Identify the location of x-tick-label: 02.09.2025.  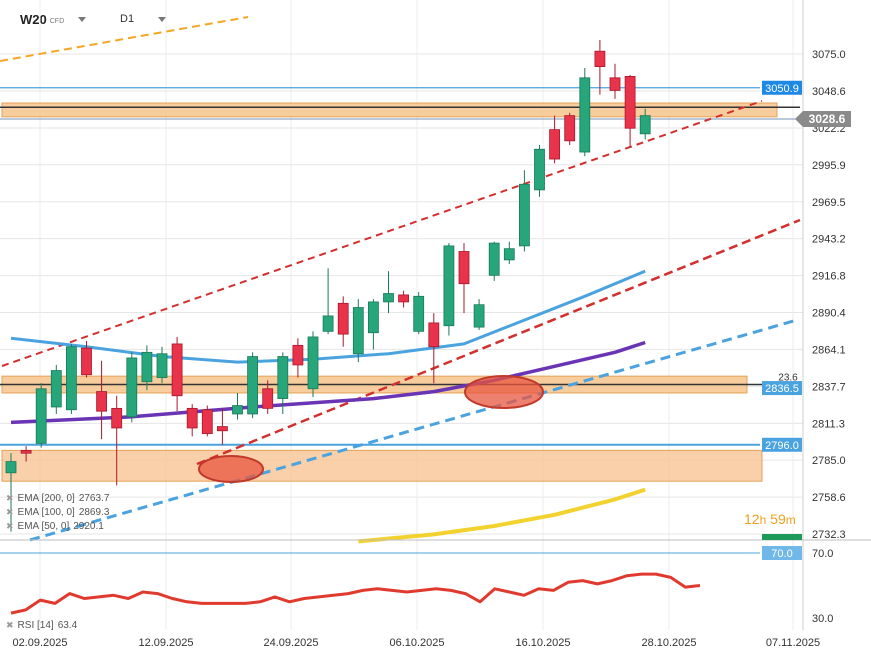
(39, 643).